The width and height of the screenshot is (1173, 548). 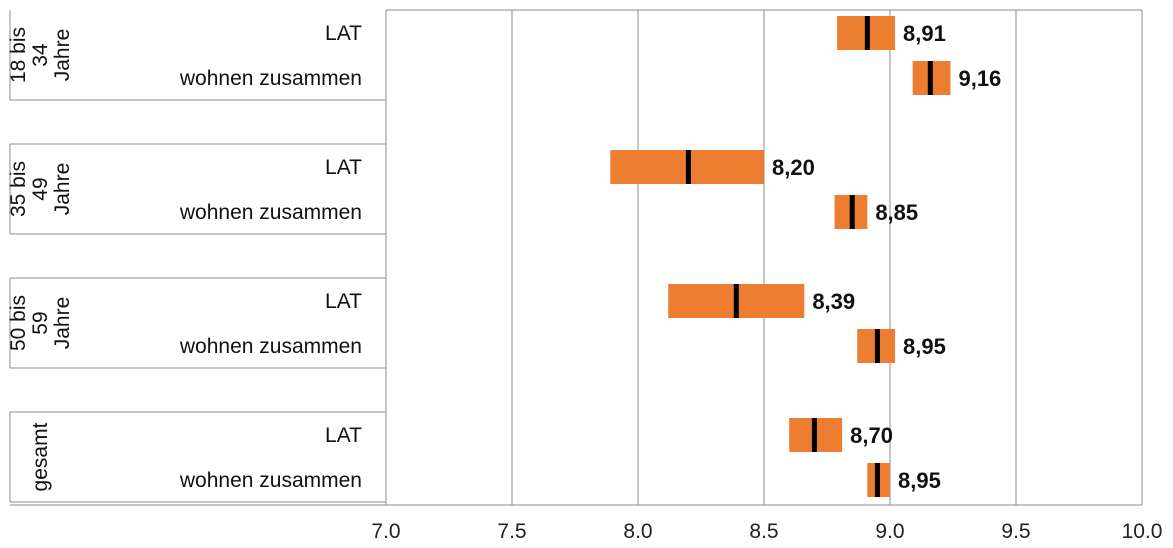 I want to click on x-tick-label-5: 9.5, so click(x=1015, y=531).